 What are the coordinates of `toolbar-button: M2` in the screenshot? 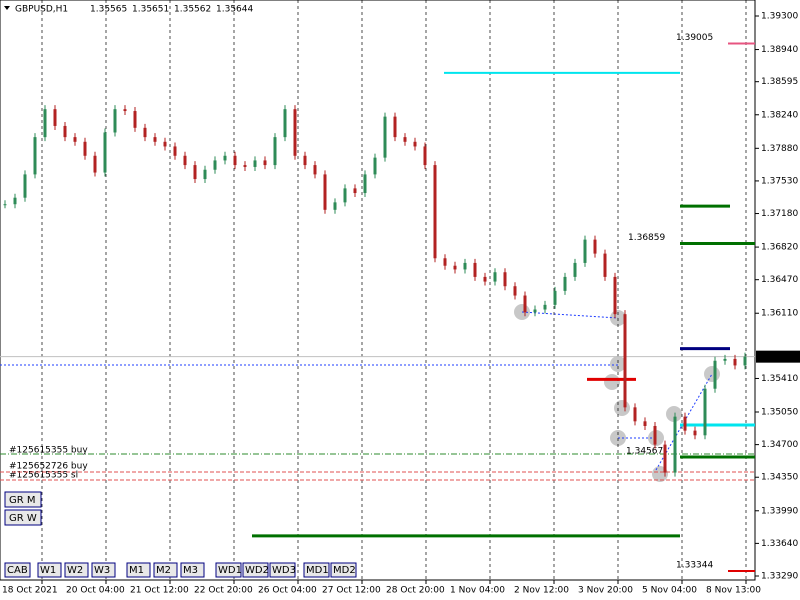 It's located at (165, 570).